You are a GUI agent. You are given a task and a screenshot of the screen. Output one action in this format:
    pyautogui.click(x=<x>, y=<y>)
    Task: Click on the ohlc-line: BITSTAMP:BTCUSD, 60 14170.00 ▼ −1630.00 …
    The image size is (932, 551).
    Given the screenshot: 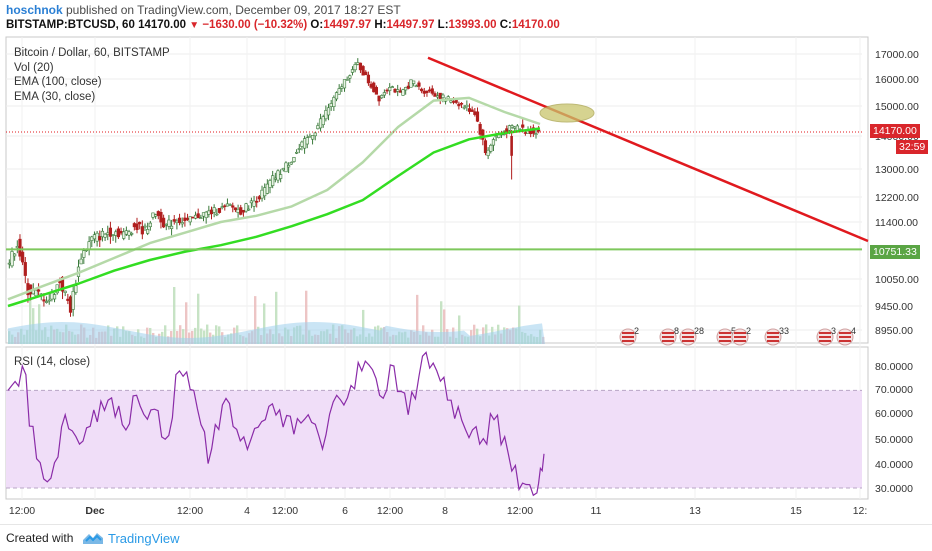 What is the action you would take?
    pyautogui.click(x=283, y=25)
    